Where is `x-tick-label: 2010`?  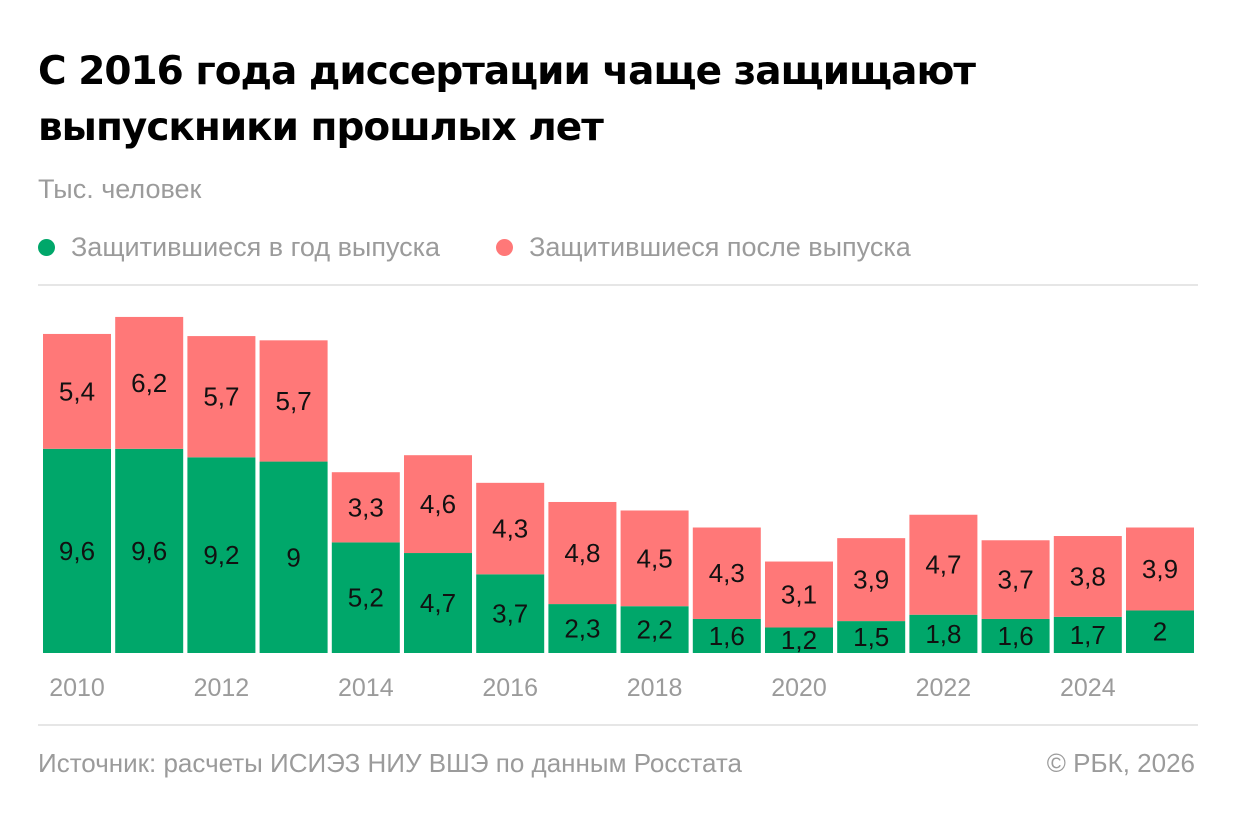
x-tick-label: 2010 is located at coordinates (77, 688).